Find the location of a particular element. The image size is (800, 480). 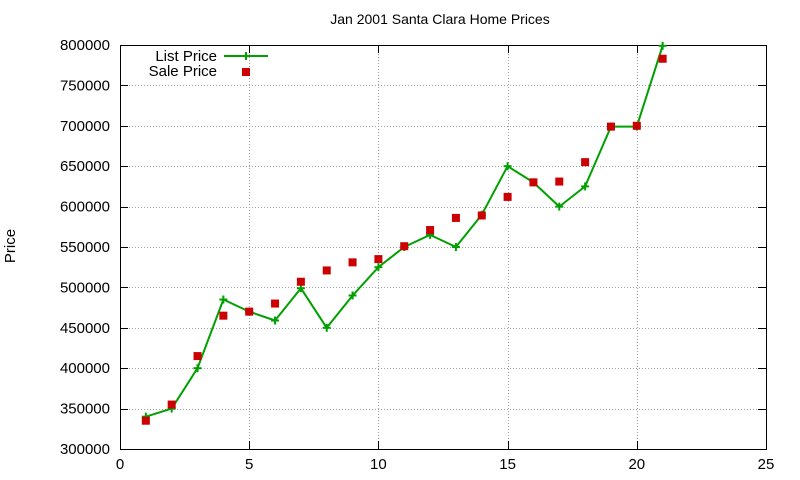

legend-label-sale-price: Sale Price is located at coordinates (183, 71).